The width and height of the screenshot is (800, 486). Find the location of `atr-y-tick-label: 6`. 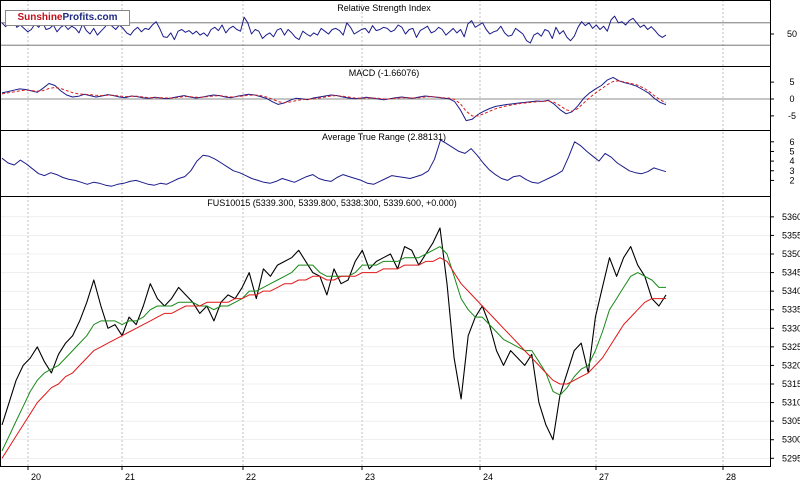

atr-y-tick-label: 6 is located at coordinates (791, 142).